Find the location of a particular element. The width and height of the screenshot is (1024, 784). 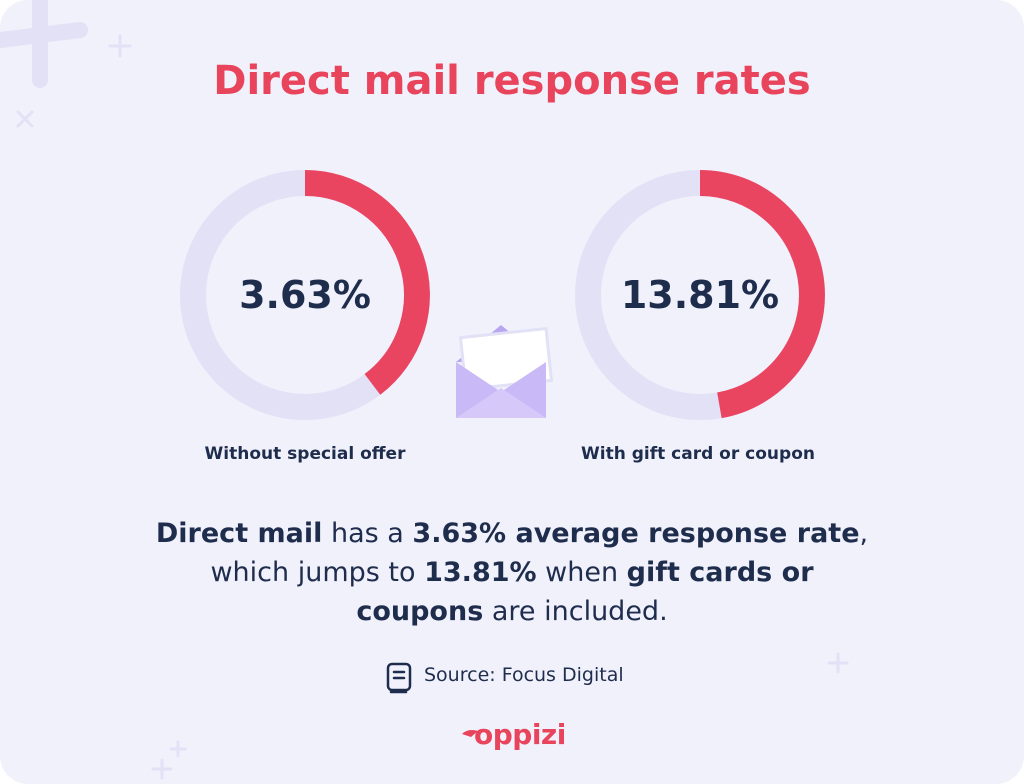

summary-text: 3.63% average response rate is located at coordinates (636, 533).